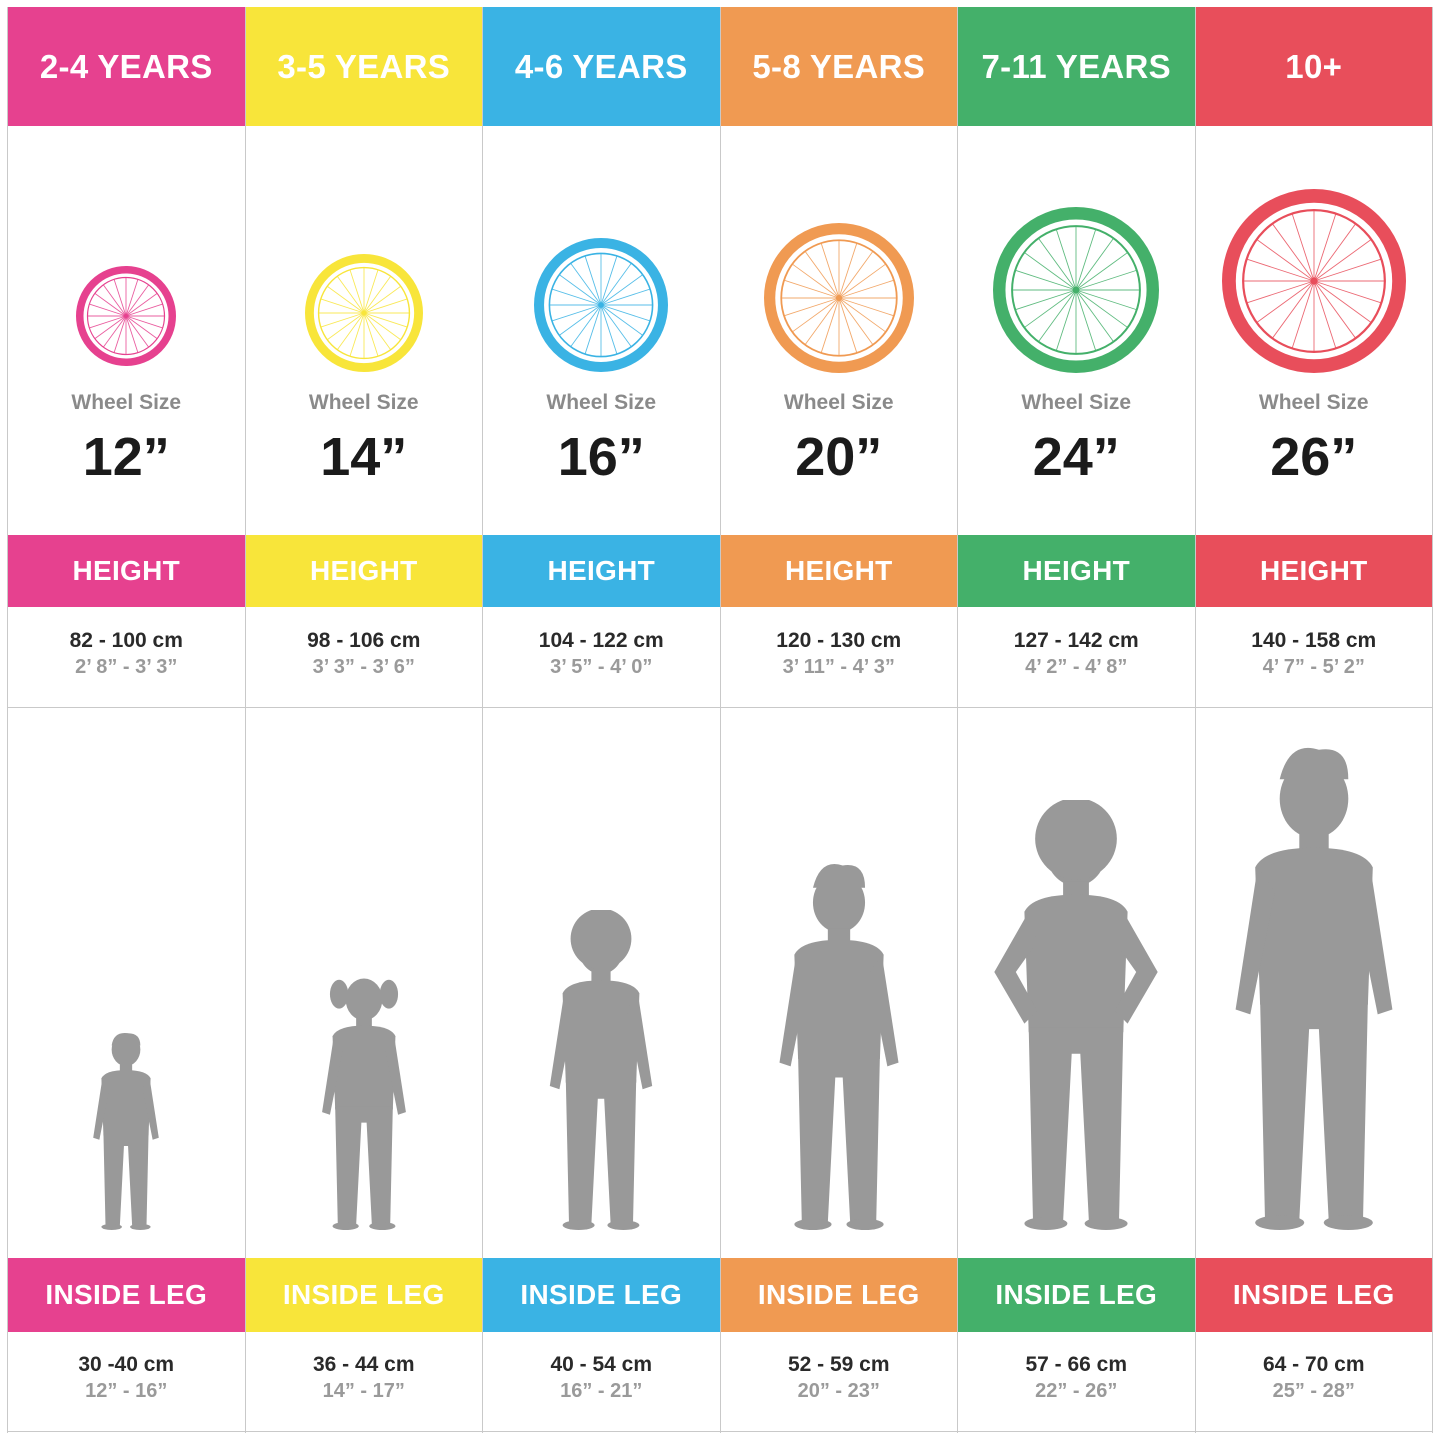  What do you see at coordinates (601, 66) in the screenshot?
I see `age-header: 4-6 YEARS` at bounding box center [601, 66].